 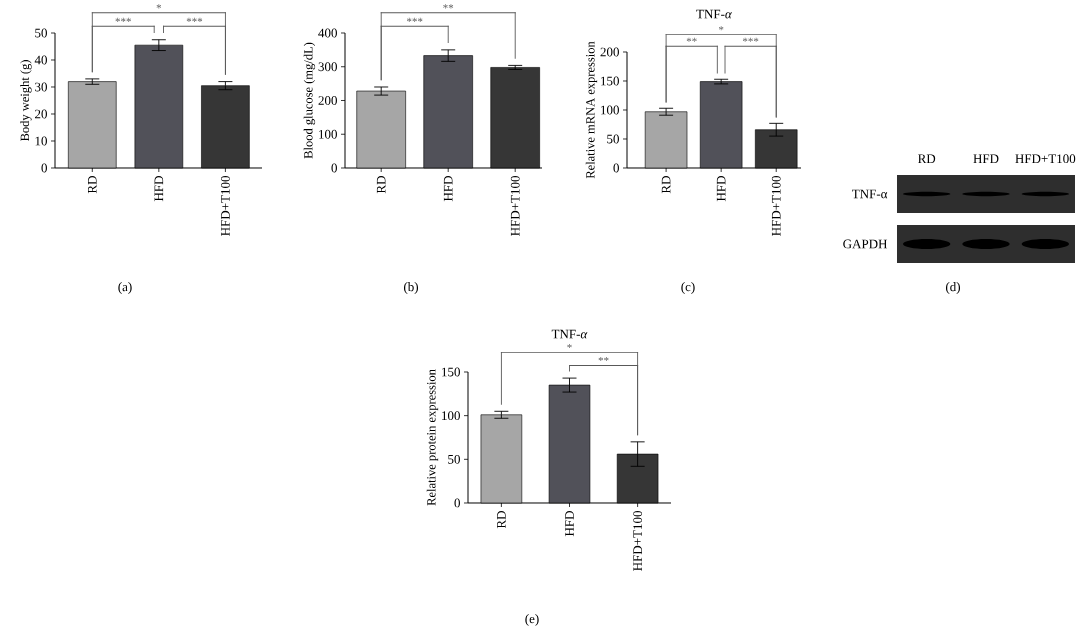 What do you see at coordinates (41, 141) in the screenshot?
I see `y-tick-label: 10` at bounding box center [41, 141].